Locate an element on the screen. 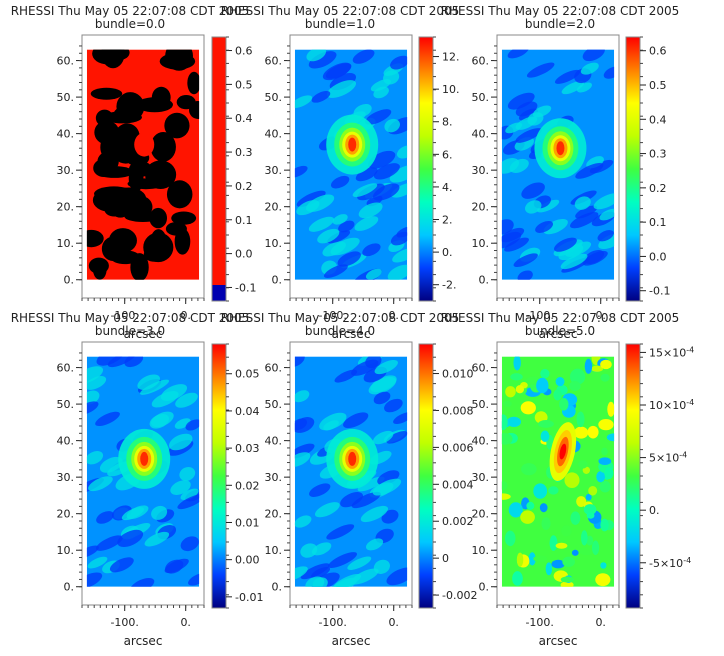  colorbar-tick-label: 0.5 is located at coordinates (658, 85).